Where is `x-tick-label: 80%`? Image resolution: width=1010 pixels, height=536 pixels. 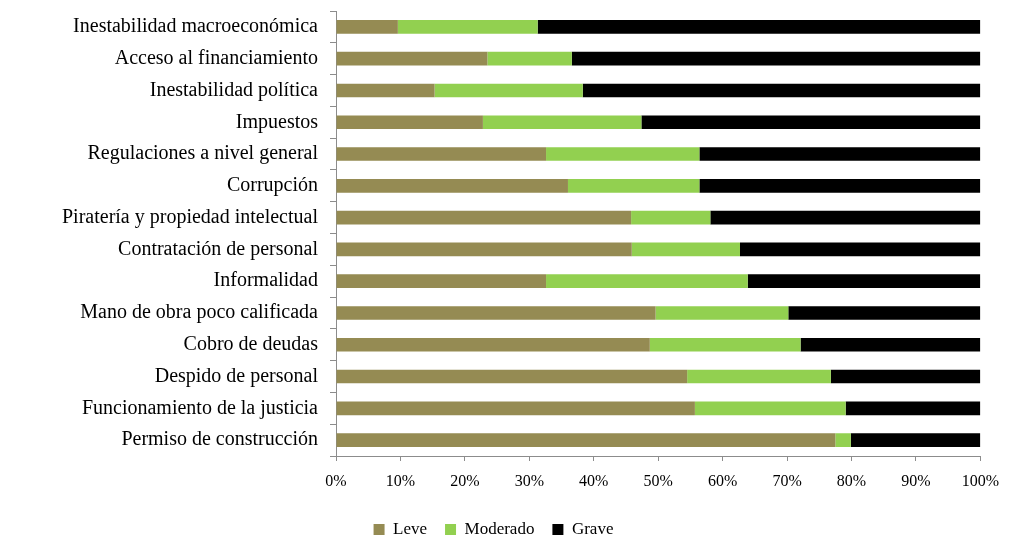
x-tick-label: 80% is located at coordinates (851, 480).